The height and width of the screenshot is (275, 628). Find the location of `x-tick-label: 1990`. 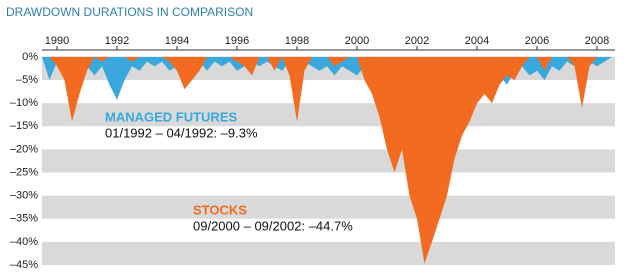

x-tick-label: 1990 is located at coordinates (57, 41).